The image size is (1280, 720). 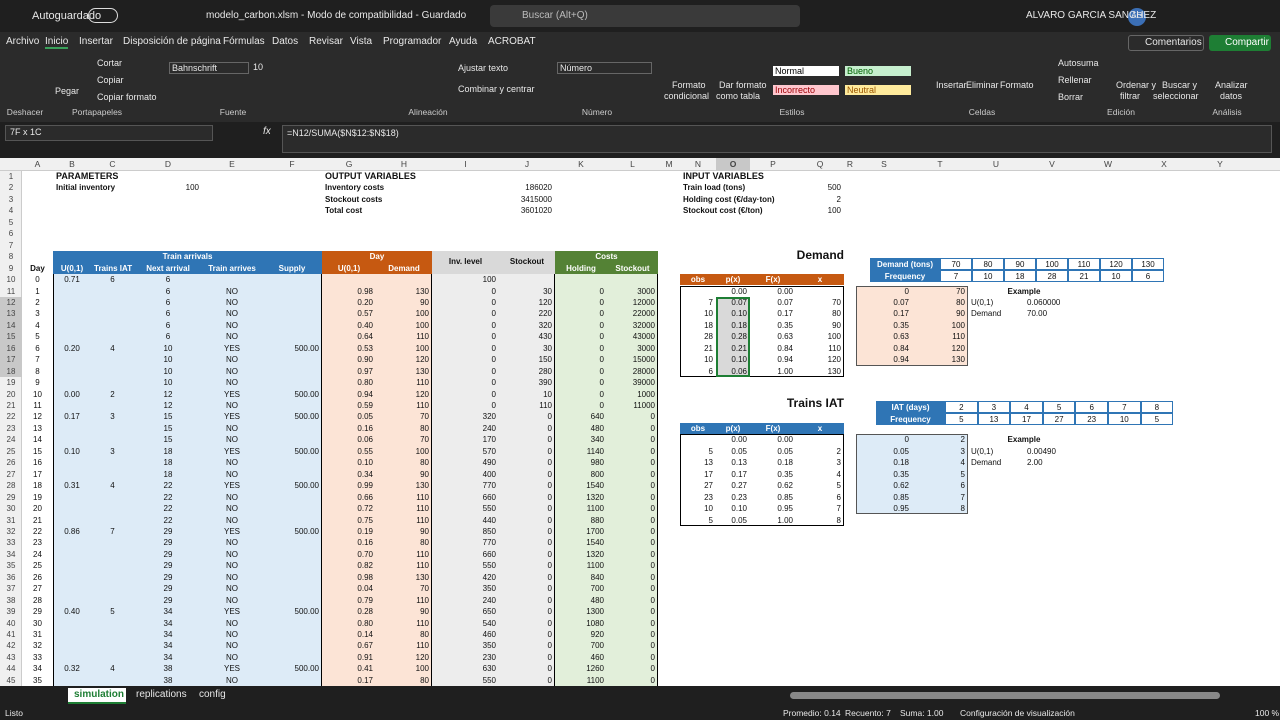 I want to click on ribbon-command: seleccionar, so click(x=1176, y=96).